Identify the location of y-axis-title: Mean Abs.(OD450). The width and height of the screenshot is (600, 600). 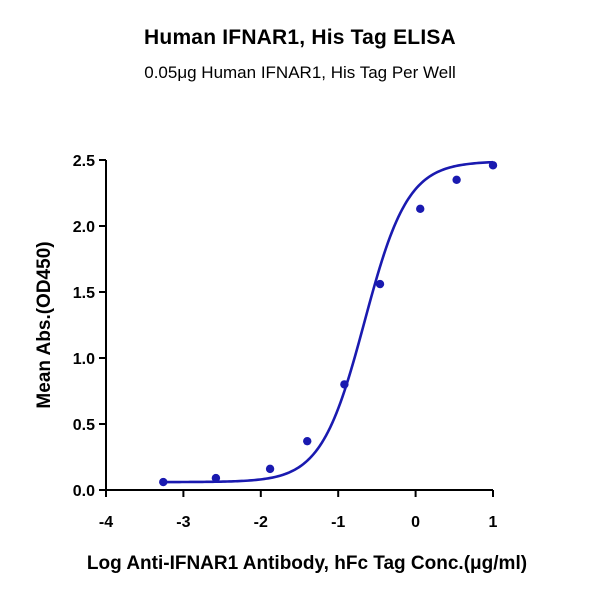
(44, 324).